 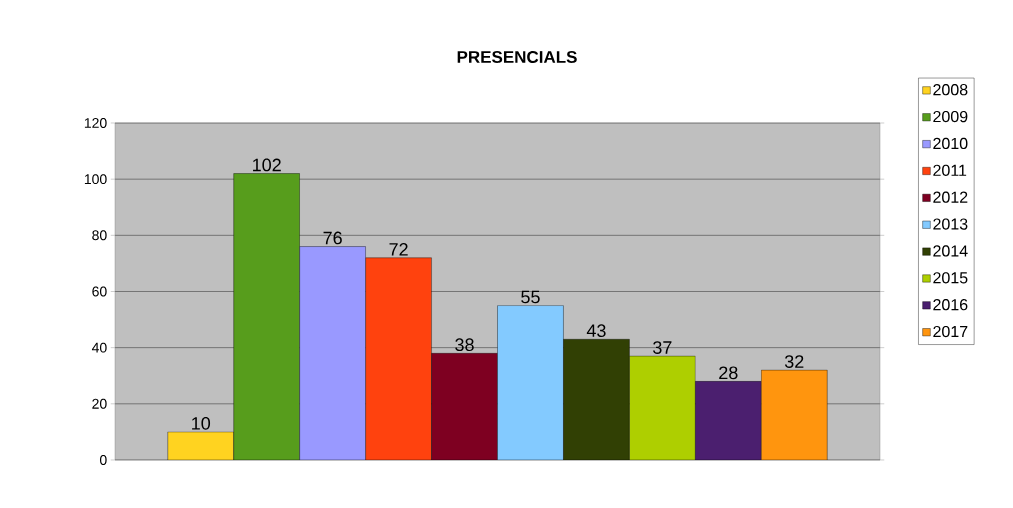 What do you see at coordinates (950, 305) in the screenshot?
I see `legend-label: 2016` at bounding box center [950, 305].